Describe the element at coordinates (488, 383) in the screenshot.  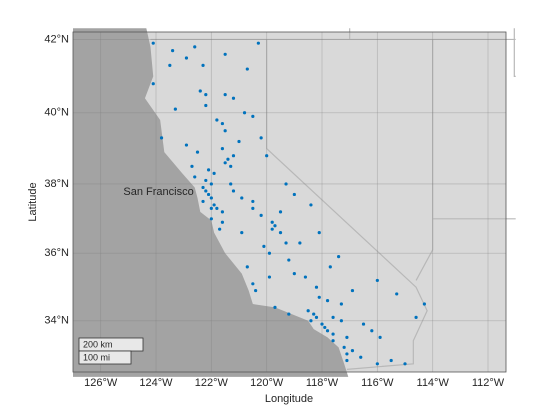
I see `x-tick-label: 112°W` at that location.